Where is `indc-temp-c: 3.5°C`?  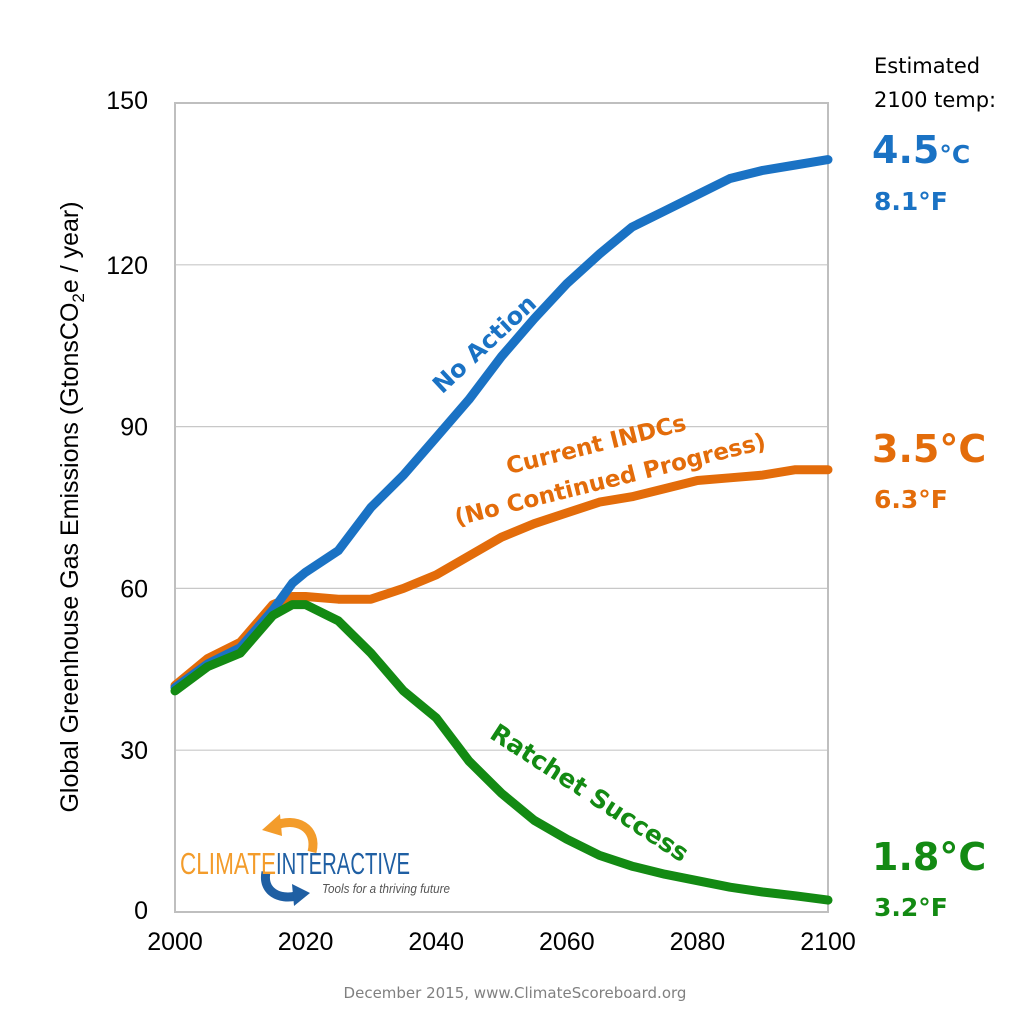 indc-temp-c: 3.5°C is located at coordinates (929, 449).